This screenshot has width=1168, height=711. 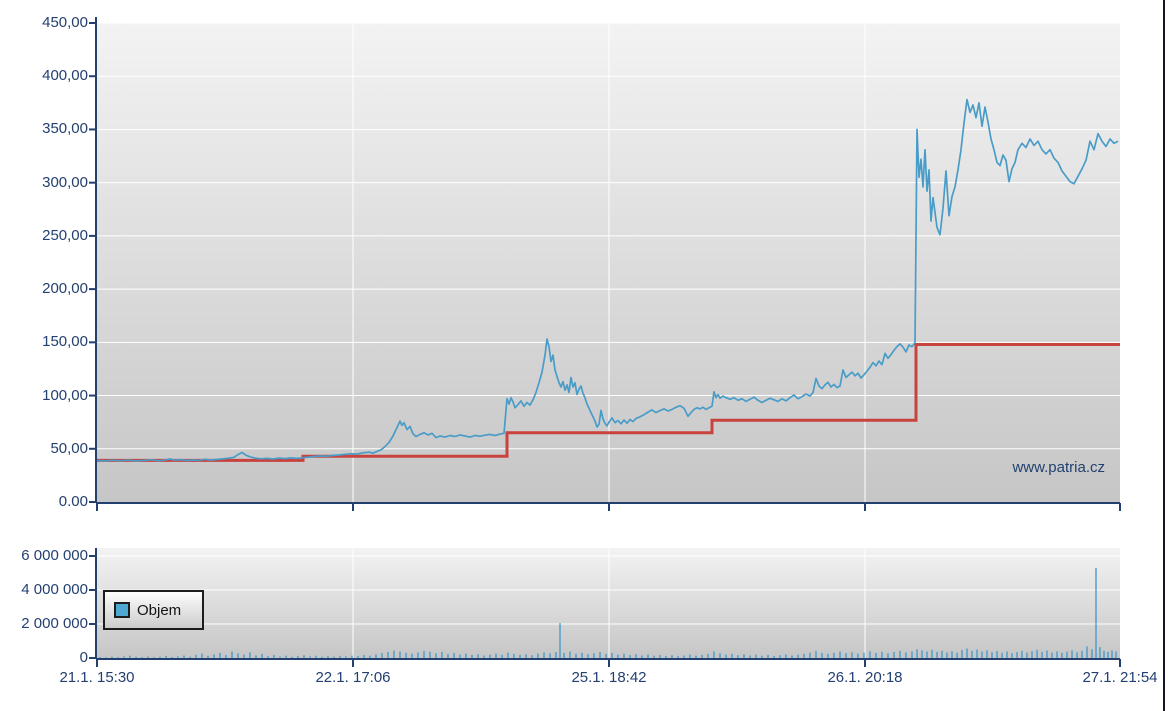 What do you see at coordinates (65, 289) in the screenshot?
I see `price-y-axis-label: 200,00` at bounding box center [65, 289].